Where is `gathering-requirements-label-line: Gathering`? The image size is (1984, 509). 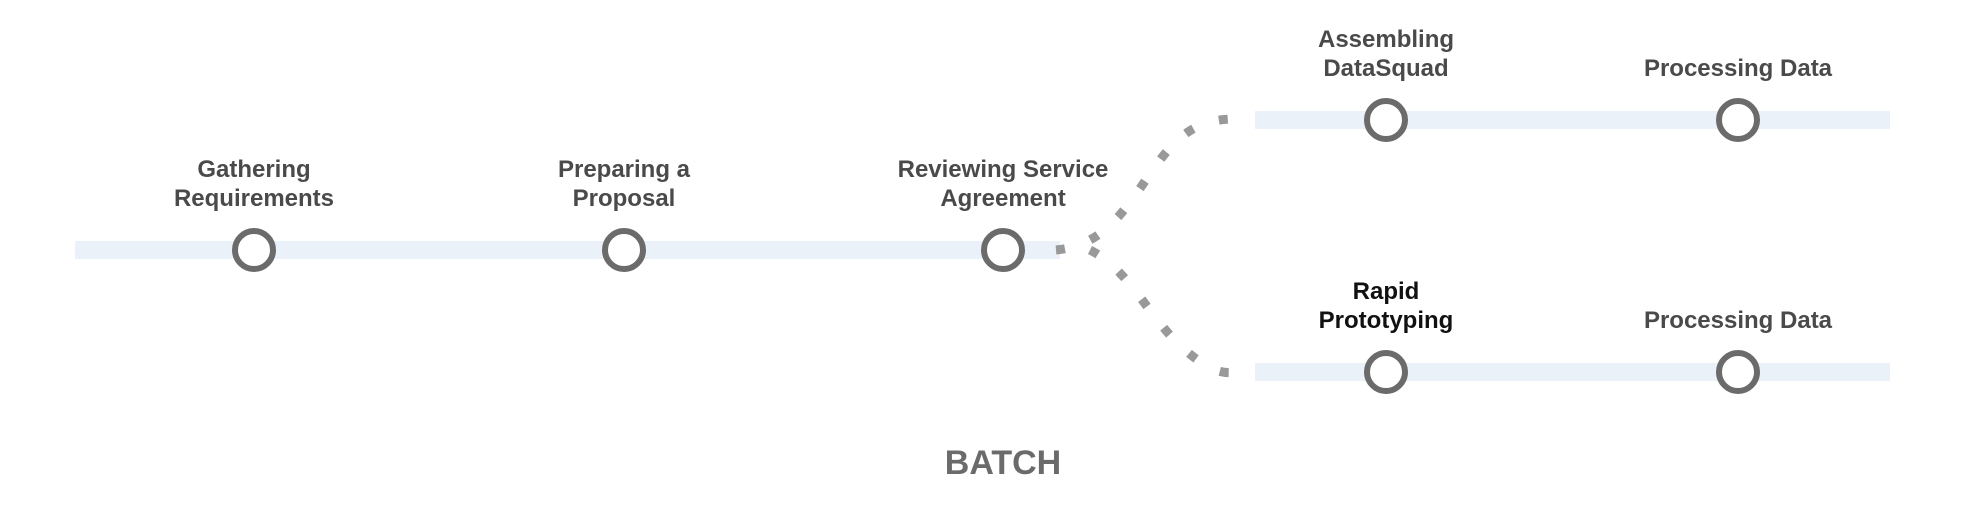
gathering-requirements-label-line: Gathering is located at coordinates (253, 169).